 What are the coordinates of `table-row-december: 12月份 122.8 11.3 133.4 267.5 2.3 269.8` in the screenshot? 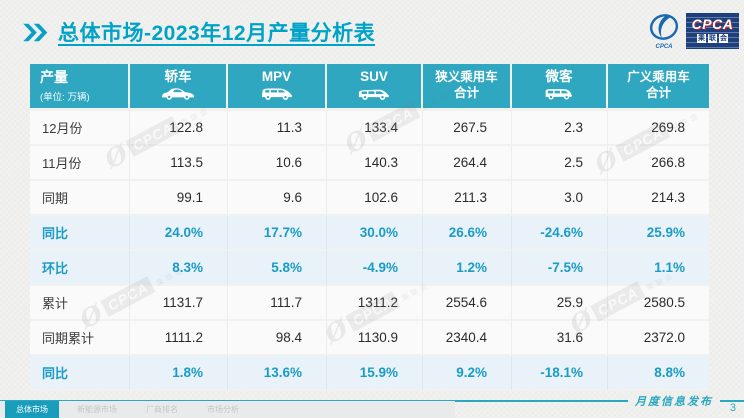 It's located at (369, 128).